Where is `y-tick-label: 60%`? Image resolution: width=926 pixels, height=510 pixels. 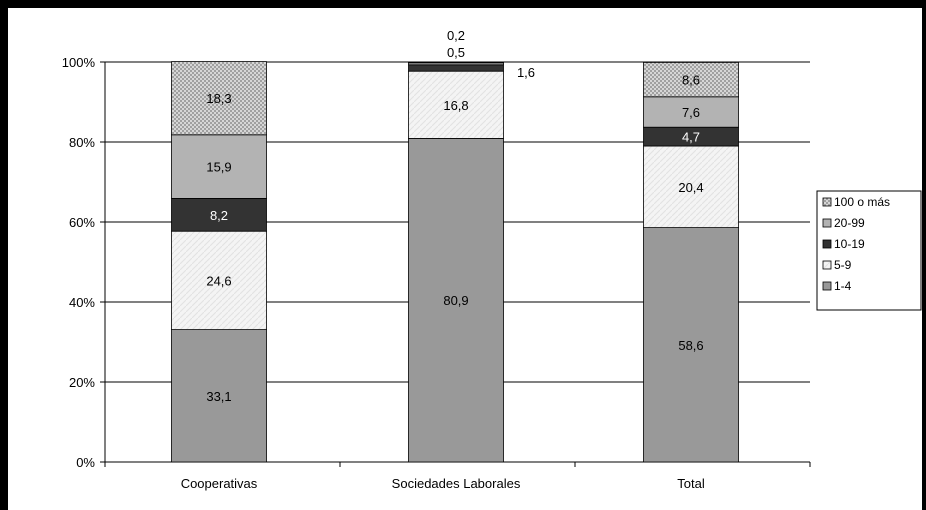
y-tick-label: 60% is located at coordinates (82, 222).